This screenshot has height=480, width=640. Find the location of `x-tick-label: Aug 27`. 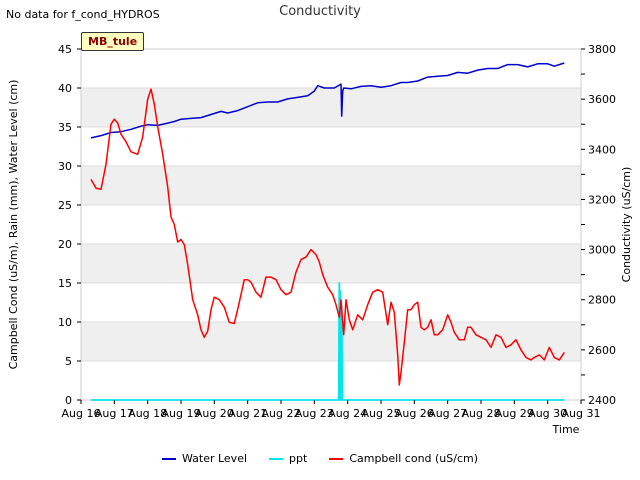

x-tick-label: Aug 27 is located at coordinates (447, 413).